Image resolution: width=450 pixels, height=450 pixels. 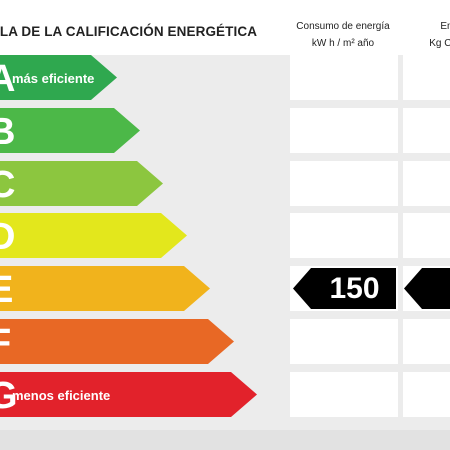 What do you see at coordinates (343, 35) in the screenshot?
I see `energy-column-header: Consumo de energía kW h / m² año` at bounding box center [343, 35].